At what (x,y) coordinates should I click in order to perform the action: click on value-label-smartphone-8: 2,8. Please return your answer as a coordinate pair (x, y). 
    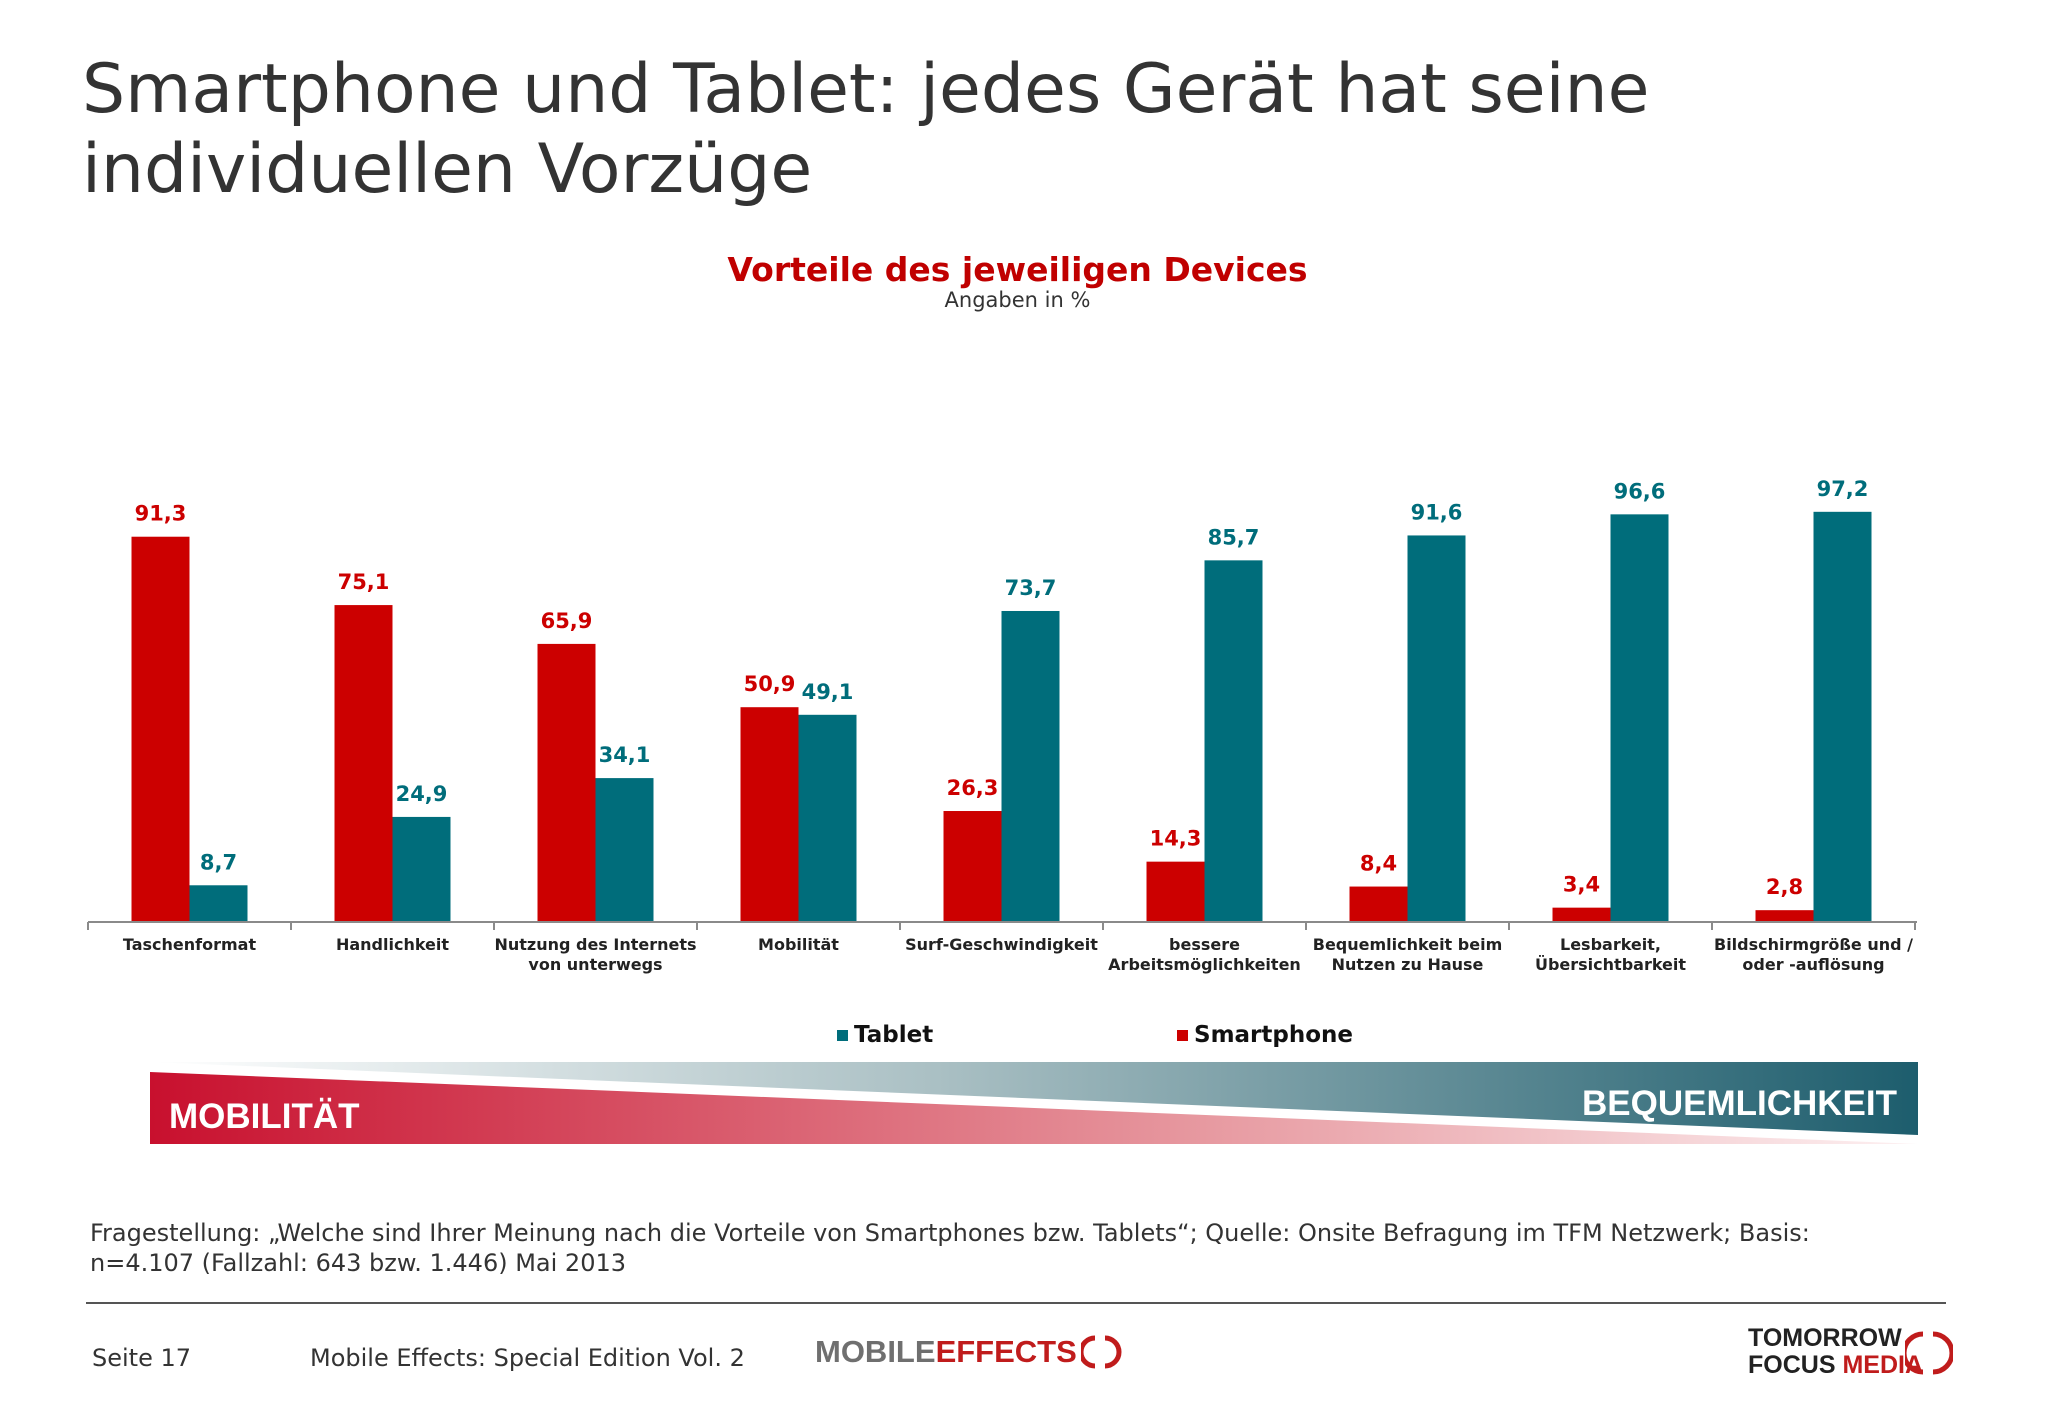
    Looking at the image, I should click on (1784, 887).